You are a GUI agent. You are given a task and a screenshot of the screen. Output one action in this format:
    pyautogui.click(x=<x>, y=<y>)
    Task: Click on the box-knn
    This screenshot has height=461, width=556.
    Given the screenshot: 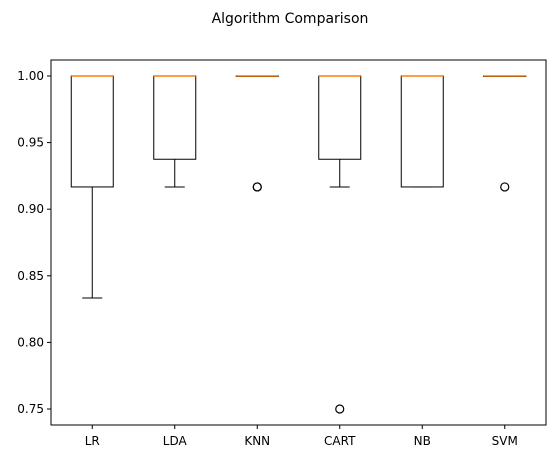 What is the action you would take?
    pyautogui.click(x=257, y=133)
    